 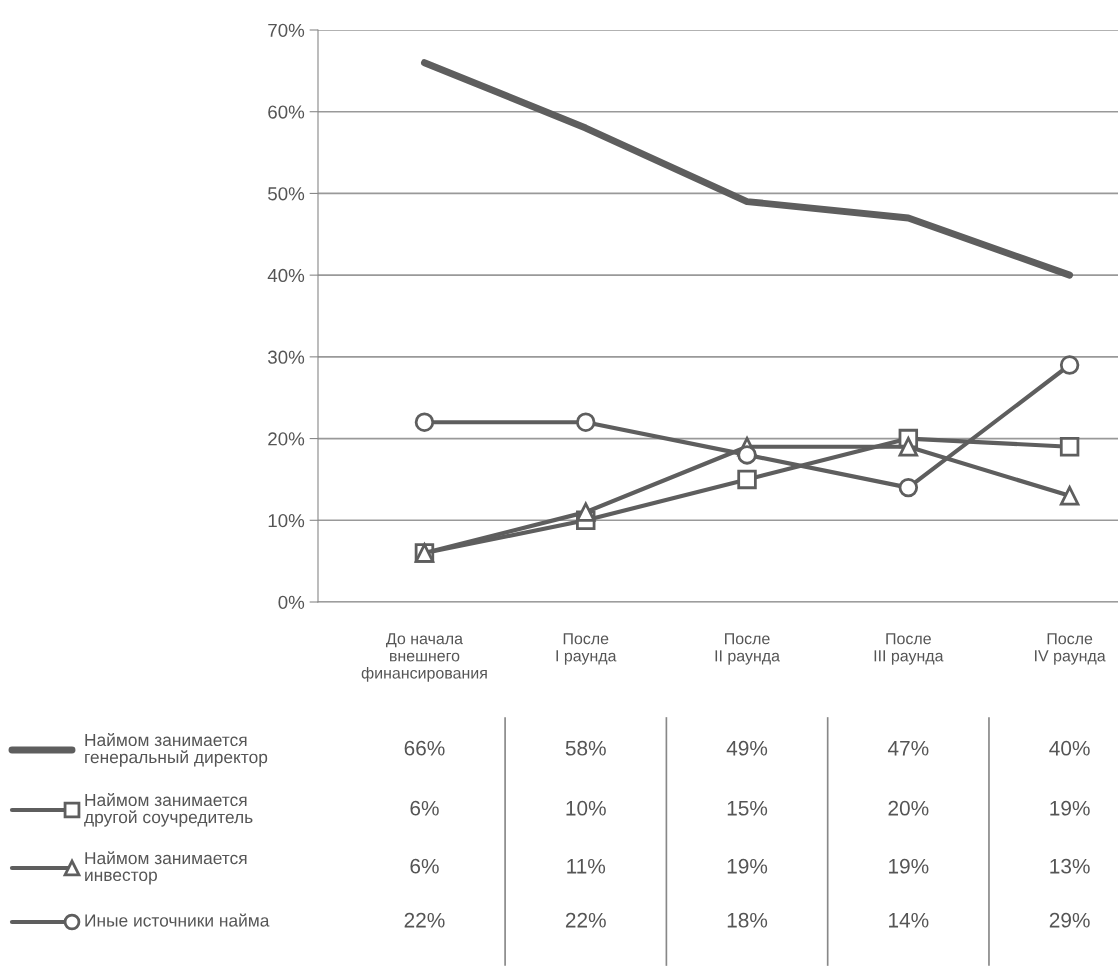 What do you see at coordinates (747, 920) in the screenshot?
I see `data-label: 18%` at bounding box center [747, 920].